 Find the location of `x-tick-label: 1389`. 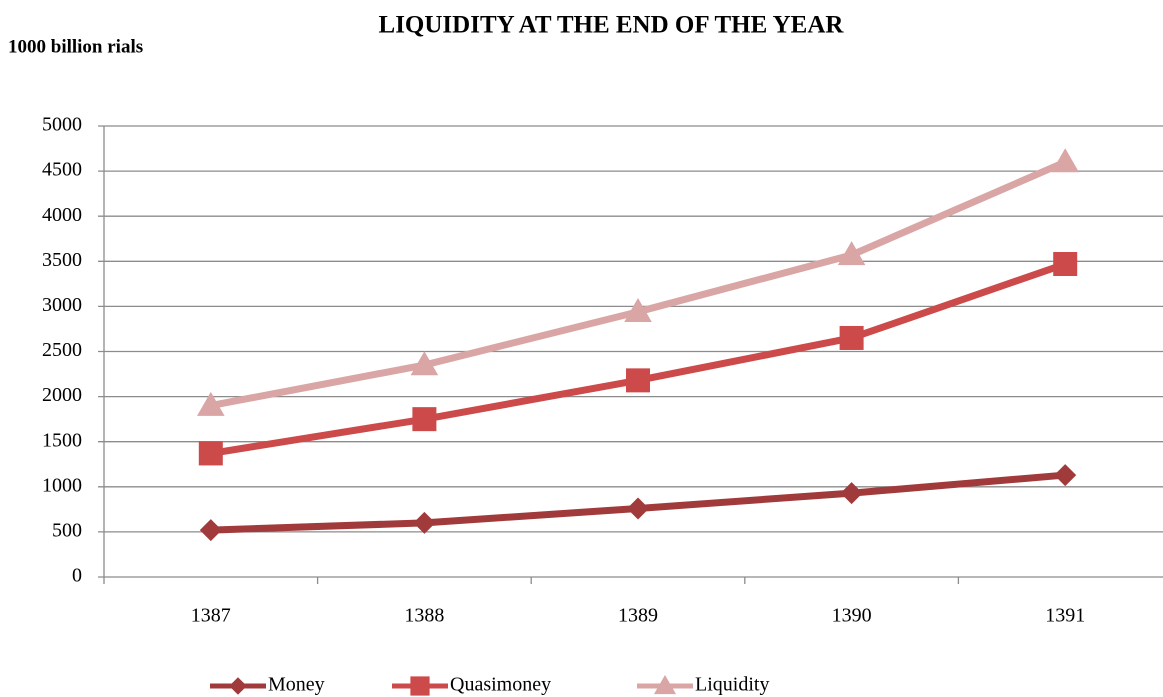

x-tick-label: 1389 is located at coordinates (638, 616).